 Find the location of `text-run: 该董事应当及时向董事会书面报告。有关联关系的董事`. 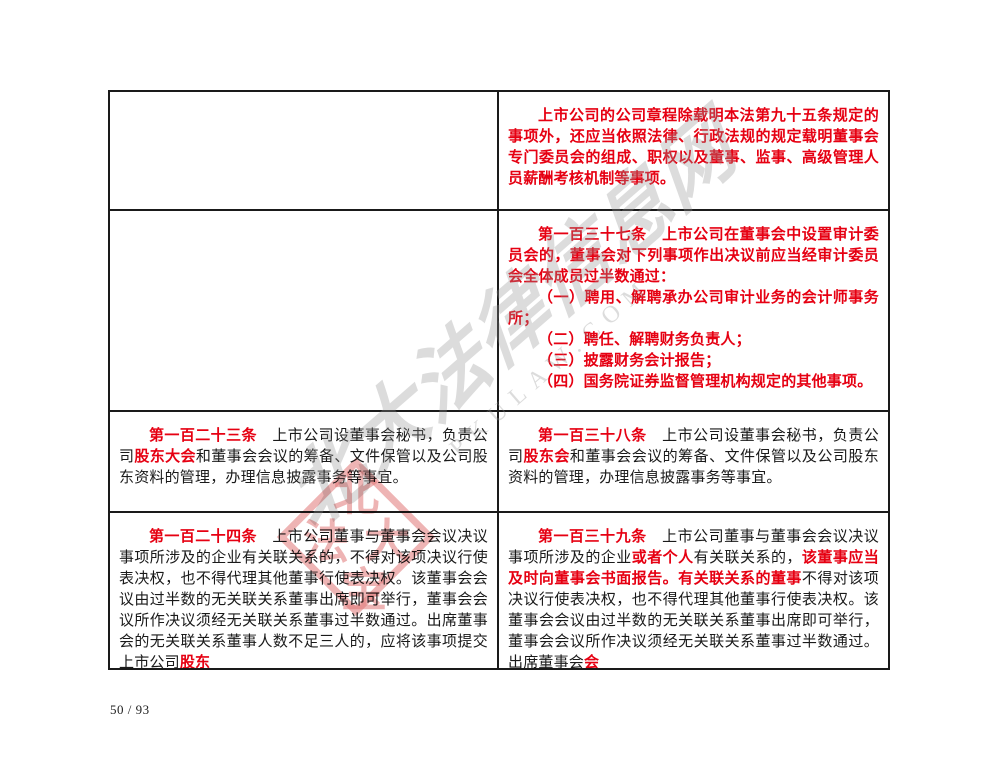

text-run: 该董事应当及时向董事会书面报告。有关联关系的董事 is located at coordinates (693, 568).